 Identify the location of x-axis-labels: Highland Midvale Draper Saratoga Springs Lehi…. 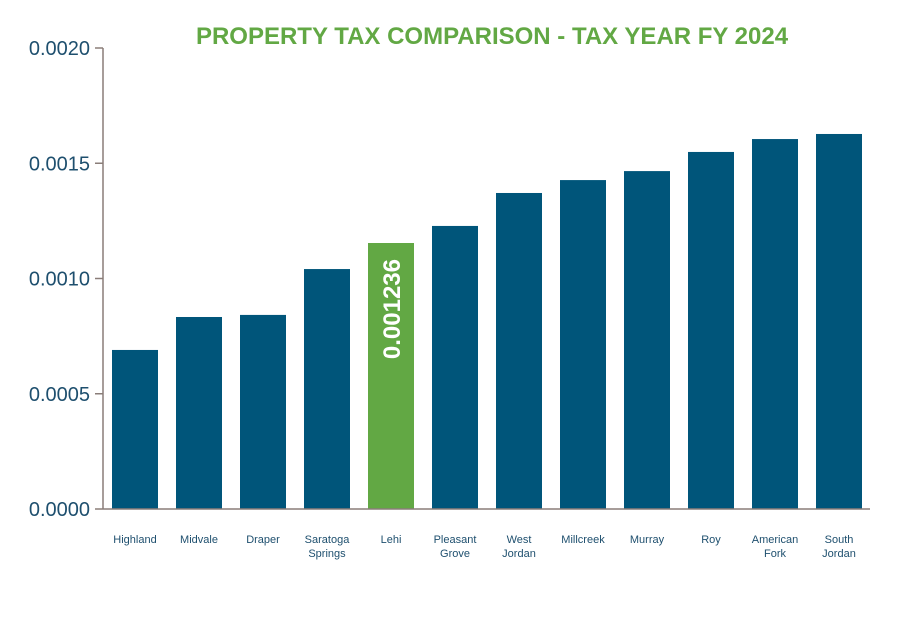
(484, 547).